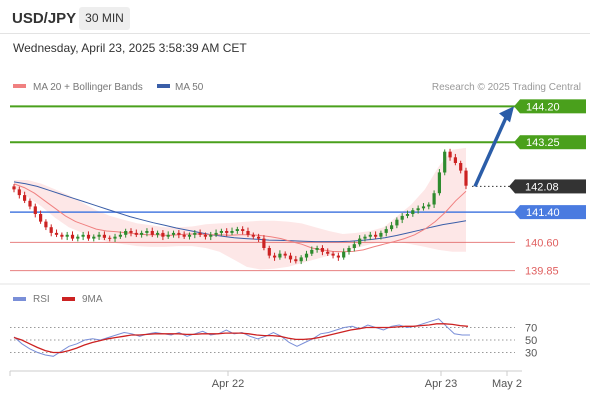 Image resolution: width=590 pixels, height=400 pixels. Describe the element at coordinates (240, 212) in the screenshot. I see `ma50-line` at that location.